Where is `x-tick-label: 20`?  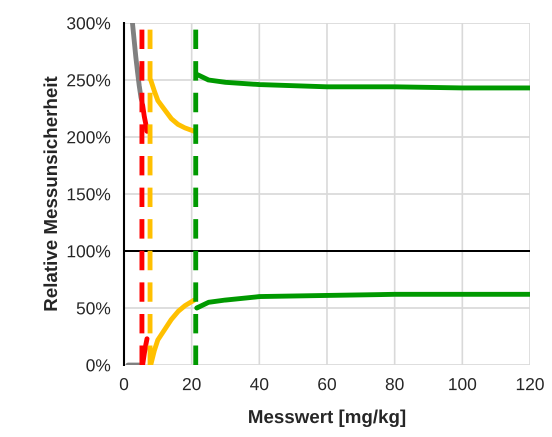
x-tick-label: 20 is located at coordinates (191, 384).